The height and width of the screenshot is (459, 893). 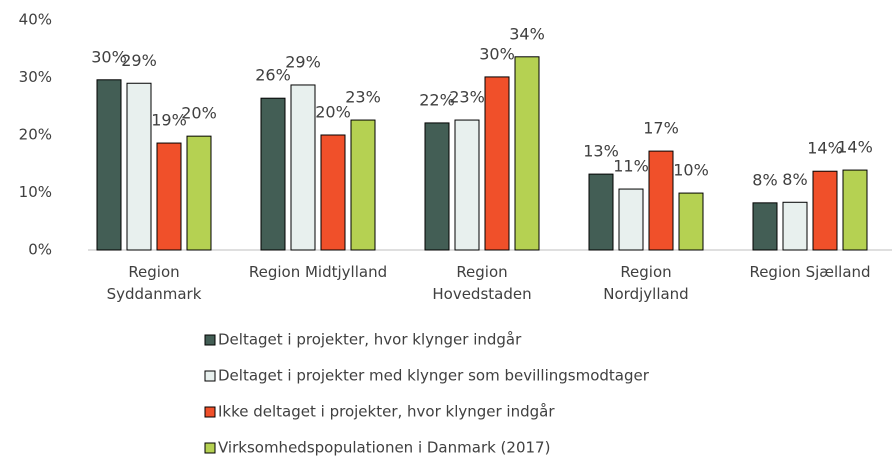 I want to click on x-tick-label: Region Nordjylland, so click(x=645, y=283).